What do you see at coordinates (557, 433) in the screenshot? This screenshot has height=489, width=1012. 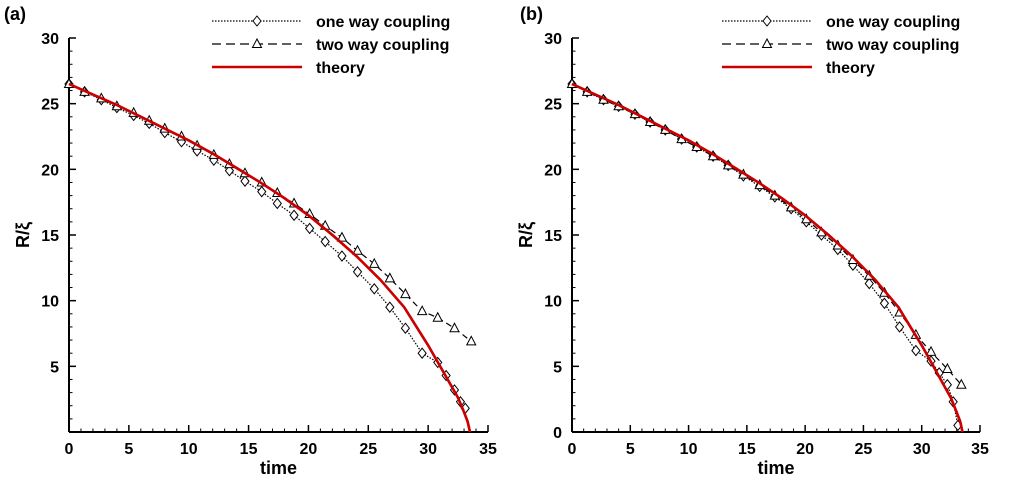 I see `y-tick-label: 0` at bounding box center [557, 433].